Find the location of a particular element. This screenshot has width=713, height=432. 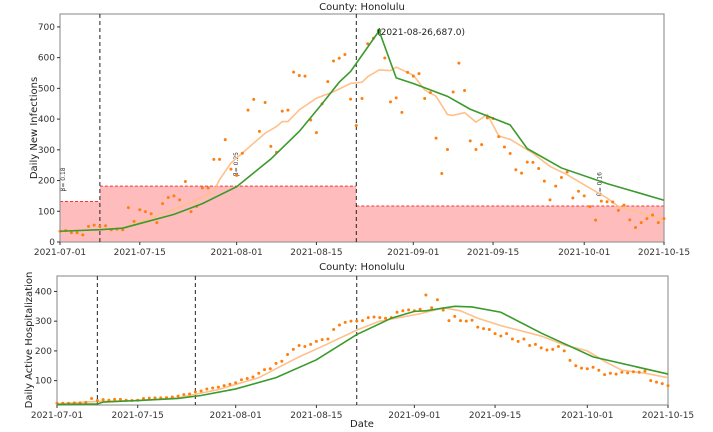

x-tick-label: 2021-10-01 is located at coordinates (584, 253).